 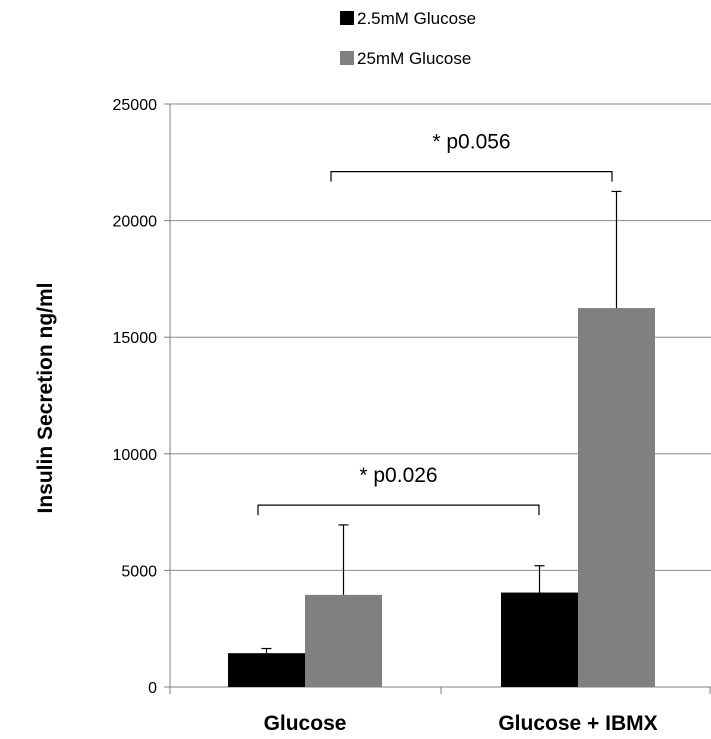 I want to click on x-category-label: Glucose + IBMX, so click(x=577, y=723).